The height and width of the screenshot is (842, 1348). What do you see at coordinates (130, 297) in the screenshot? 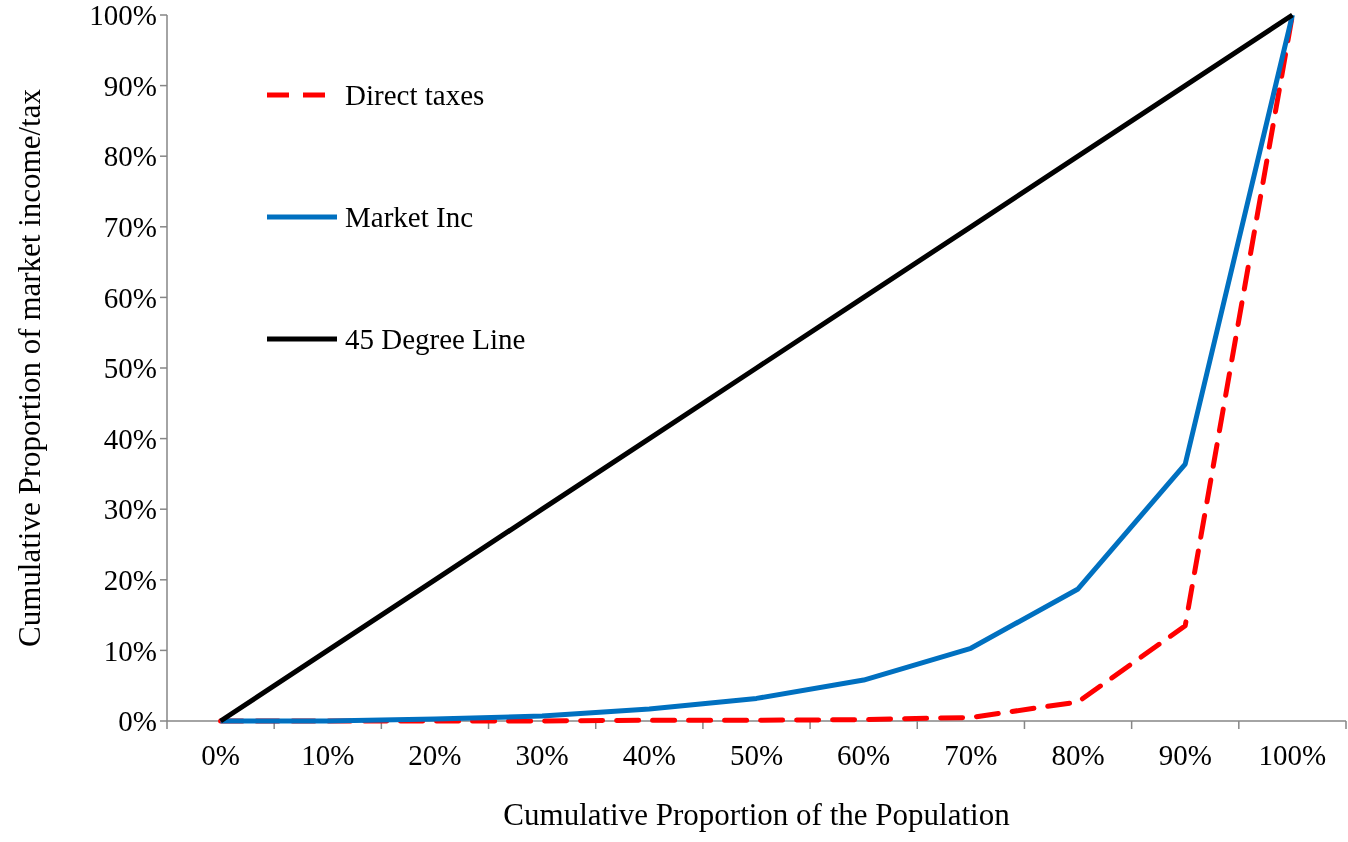
I see `y-tick-label: 60%` at bounding box center [130, 297].